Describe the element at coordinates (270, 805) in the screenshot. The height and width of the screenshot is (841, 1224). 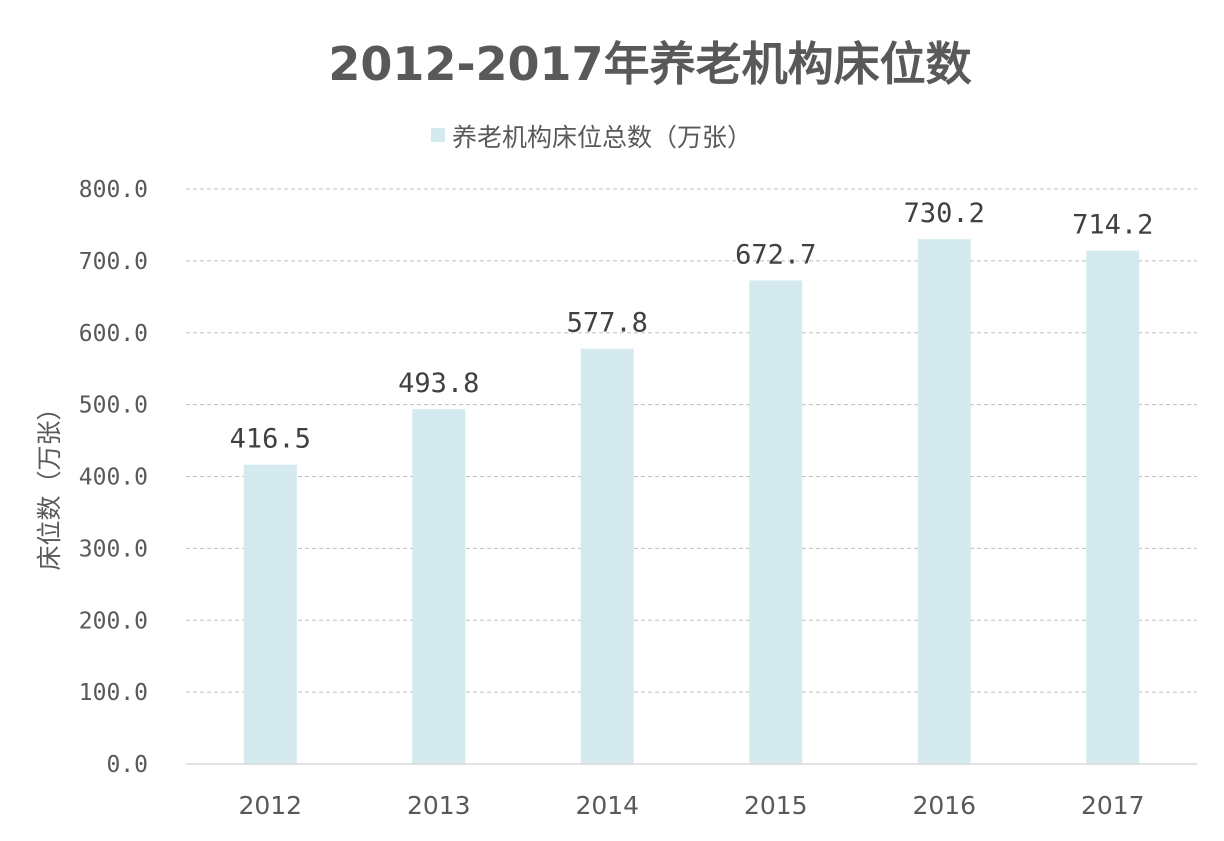
I see `x-tick-label: 2012` at that location.